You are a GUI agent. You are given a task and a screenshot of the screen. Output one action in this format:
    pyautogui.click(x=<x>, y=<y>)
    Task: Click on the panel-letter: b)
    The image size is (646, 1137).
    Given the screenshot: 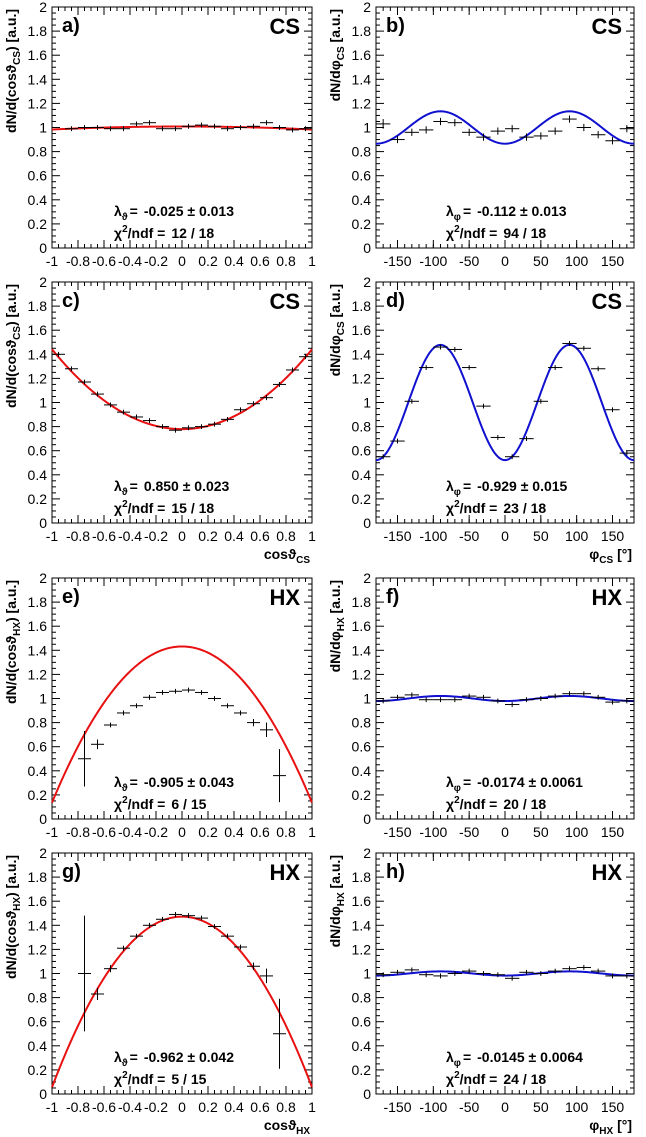 What is the action you would take?
    pyautogui.click(x=395, y=26)
    